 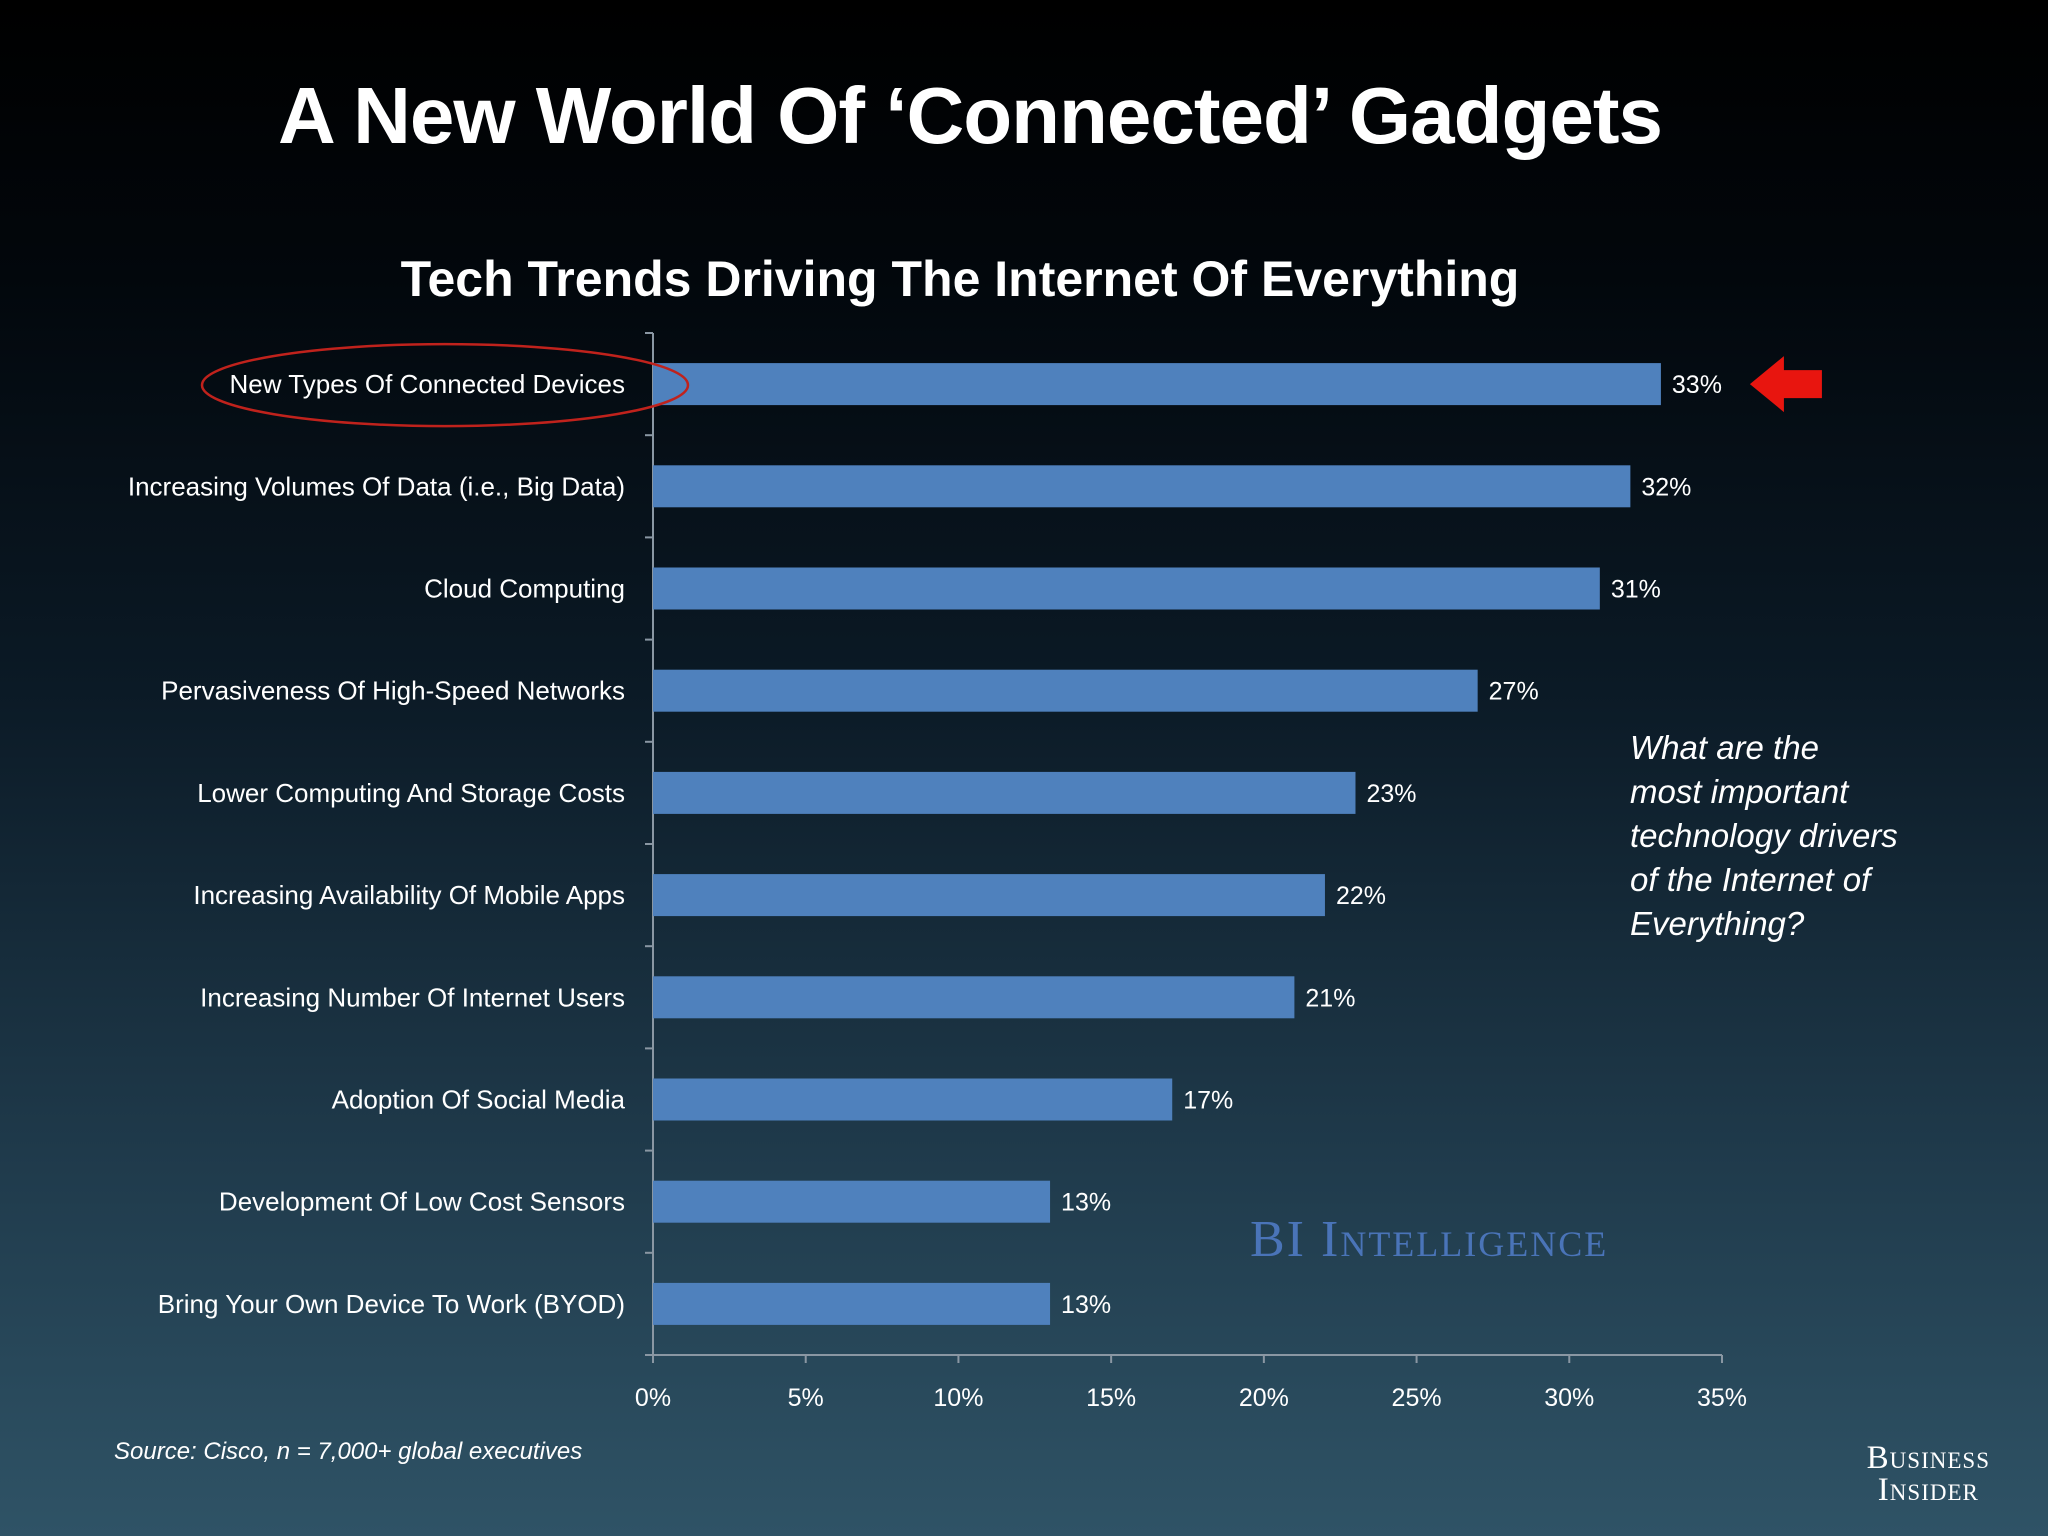 What do you see at coordinates (409, 895) in the screenshot?
I see `category-label: Increasing Availability Of Mobile Apps` at bounding box center [409, 895].